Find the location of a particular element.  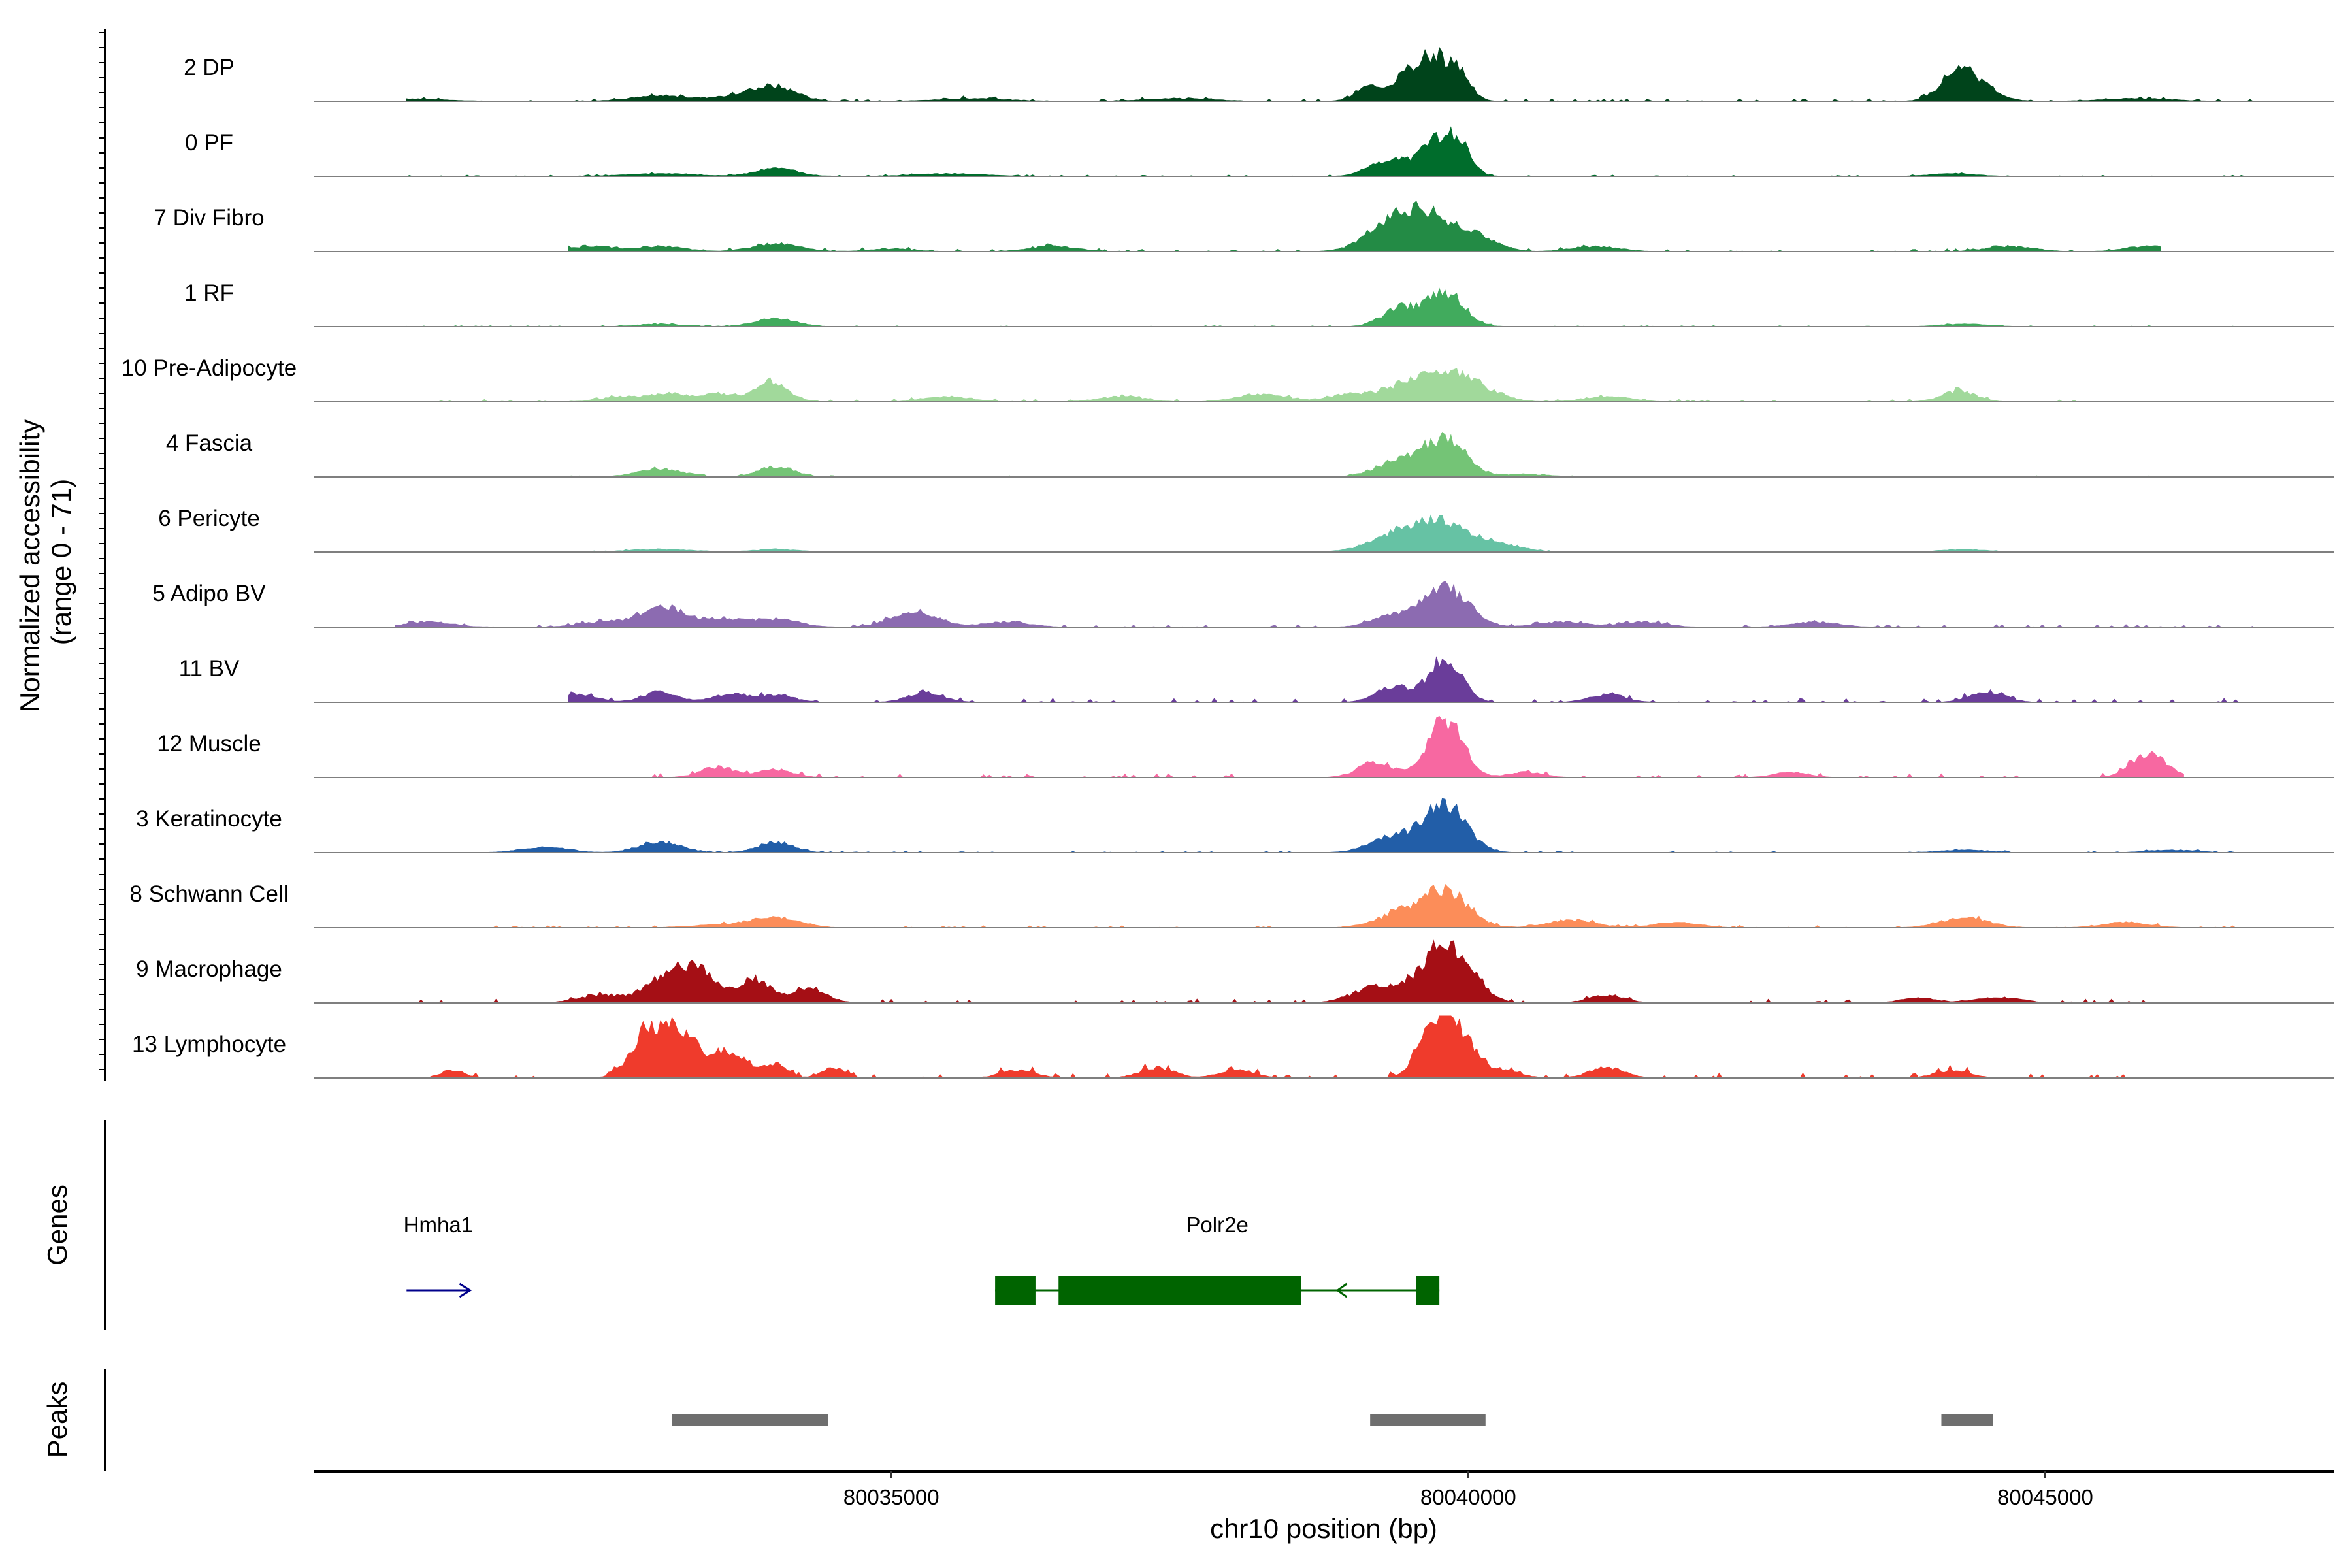

gene-models: Hmha1 Polr2e is located at coordinates (922, 1259).